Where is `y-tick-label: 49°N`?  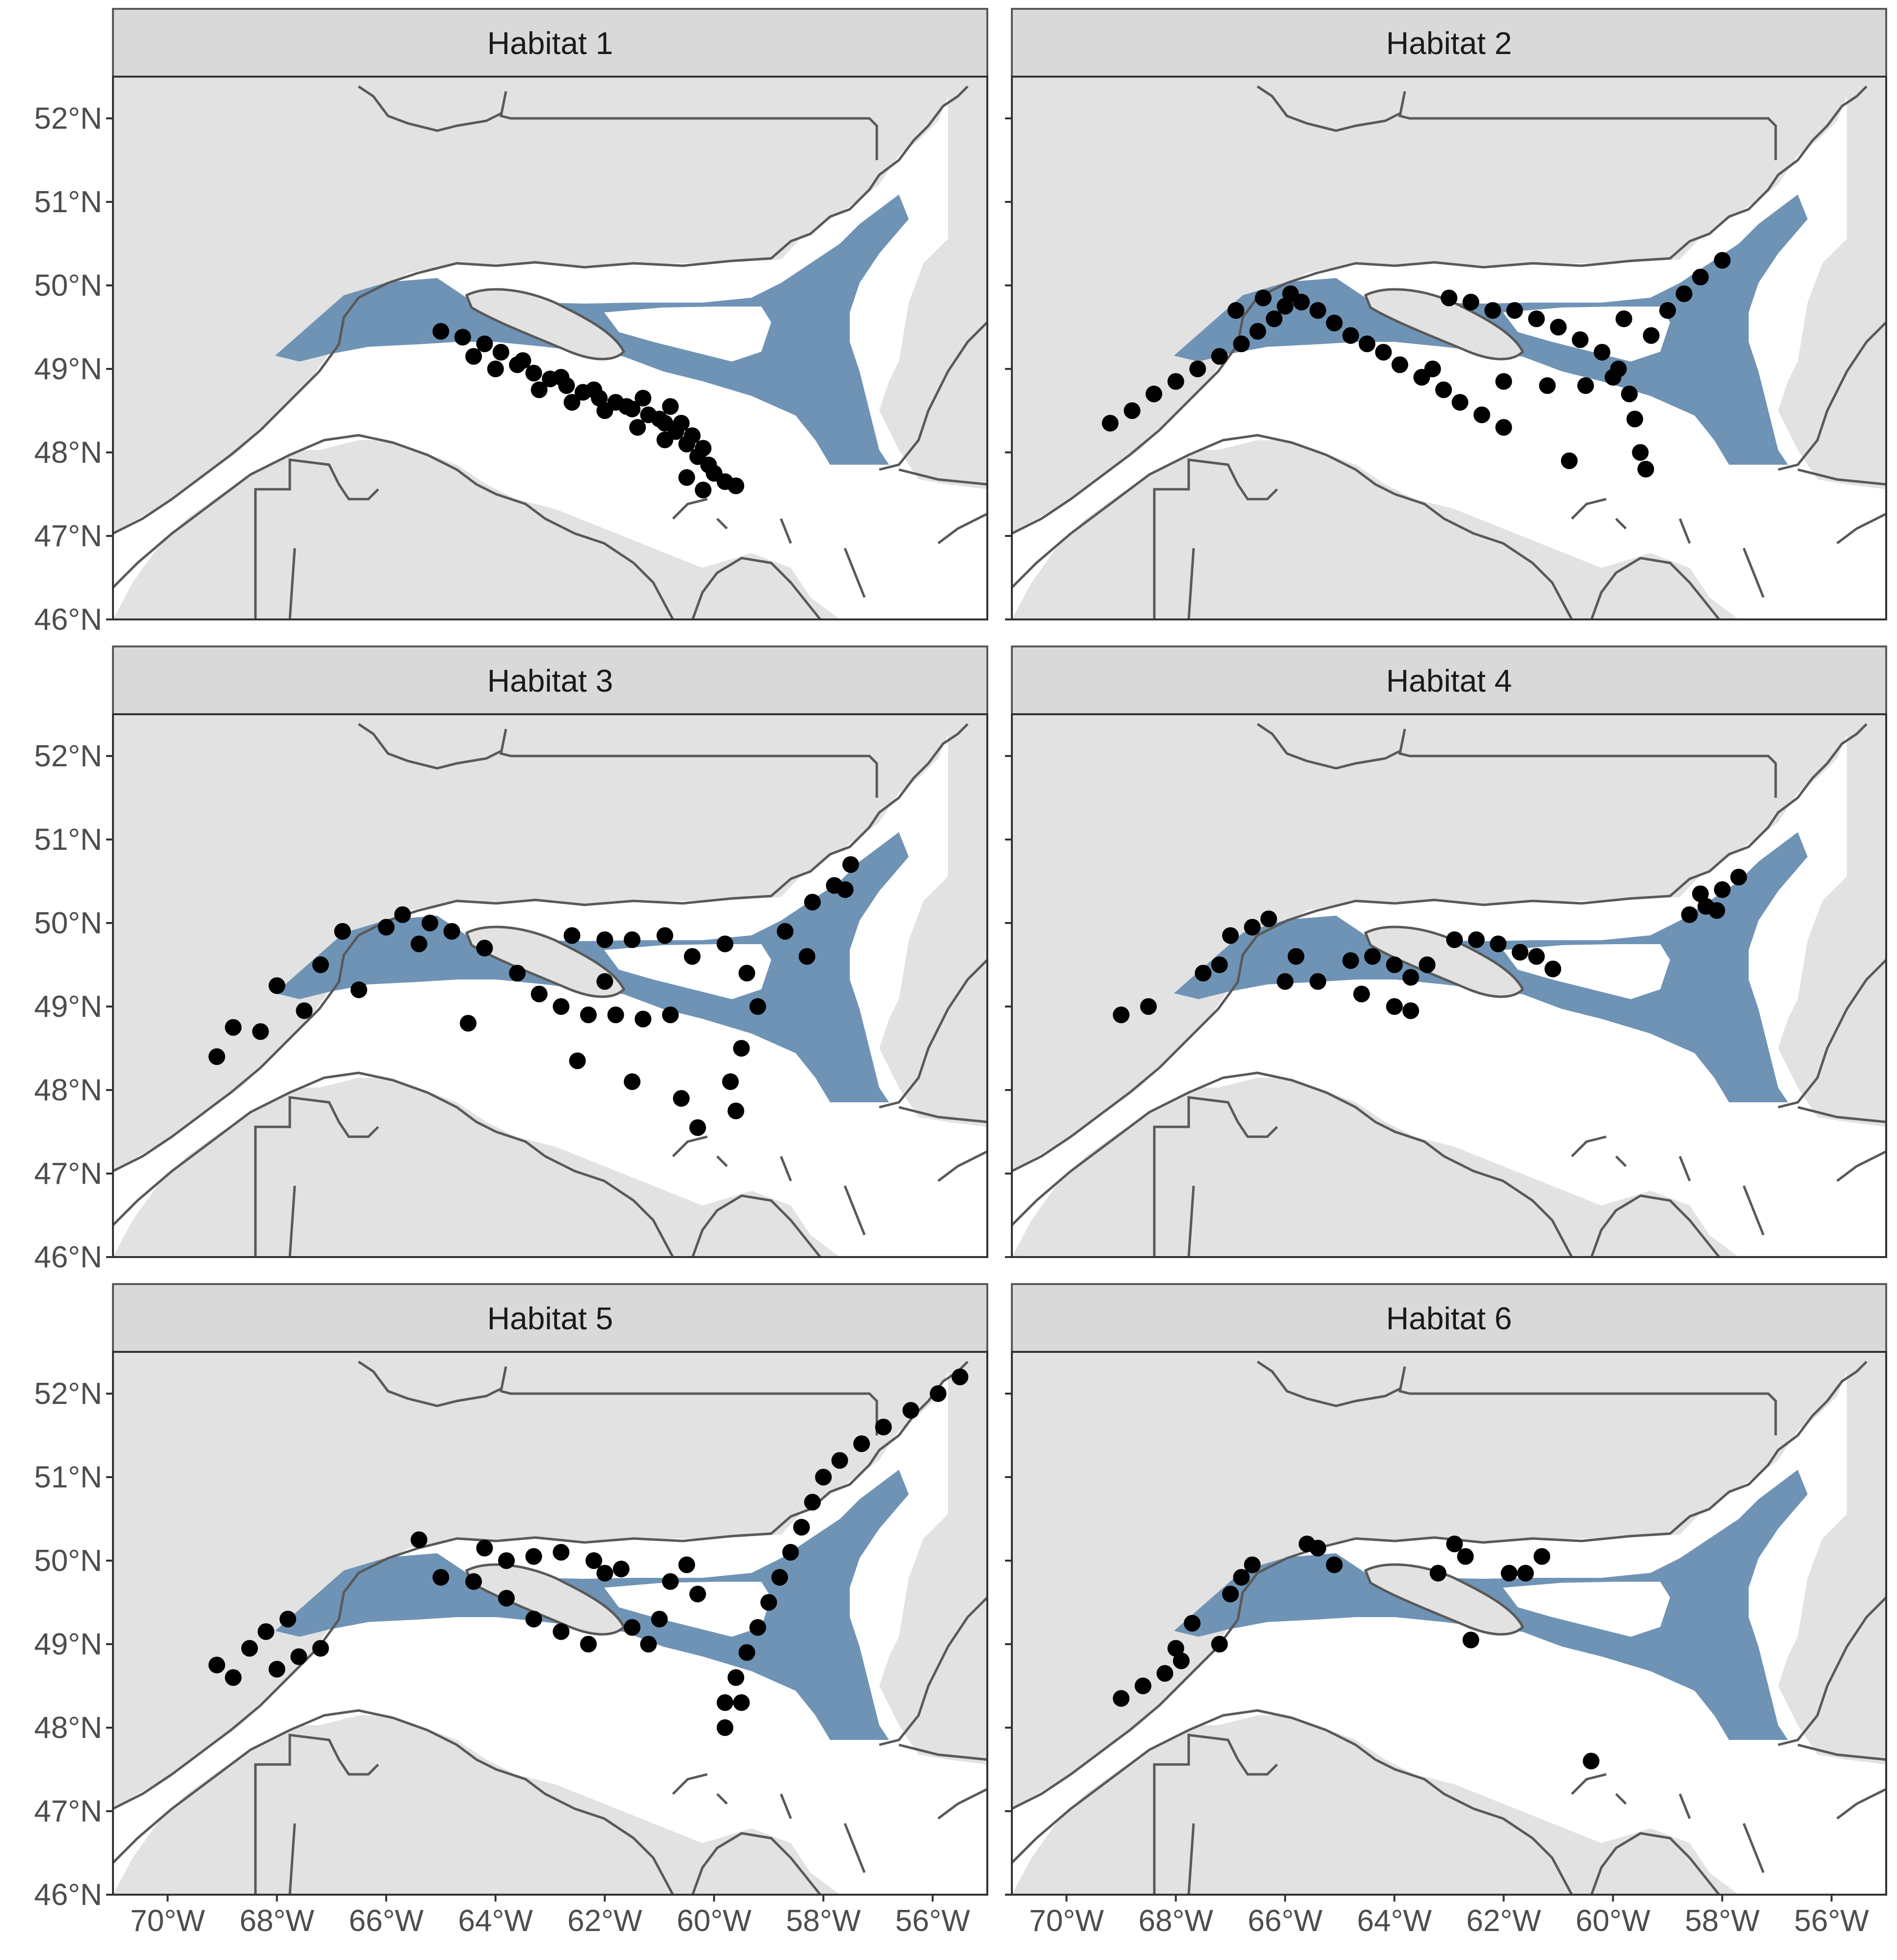
y-tick-label: 49°N is located at coordinates (68, 1644).